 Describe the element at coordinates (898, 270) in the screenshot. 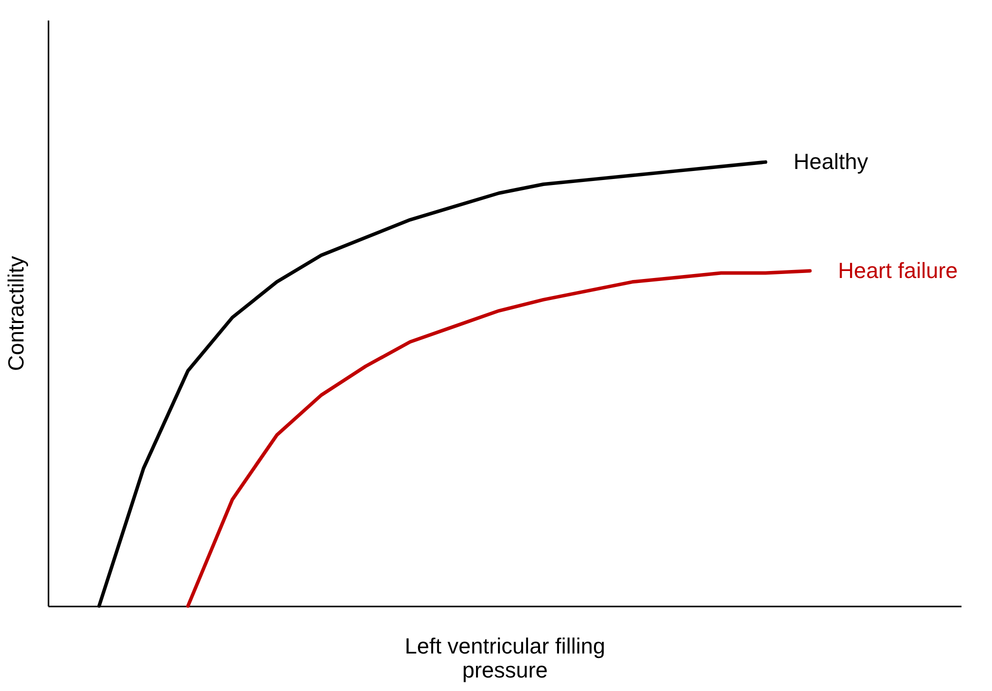

I see `series-label: Heart failure` at that location.